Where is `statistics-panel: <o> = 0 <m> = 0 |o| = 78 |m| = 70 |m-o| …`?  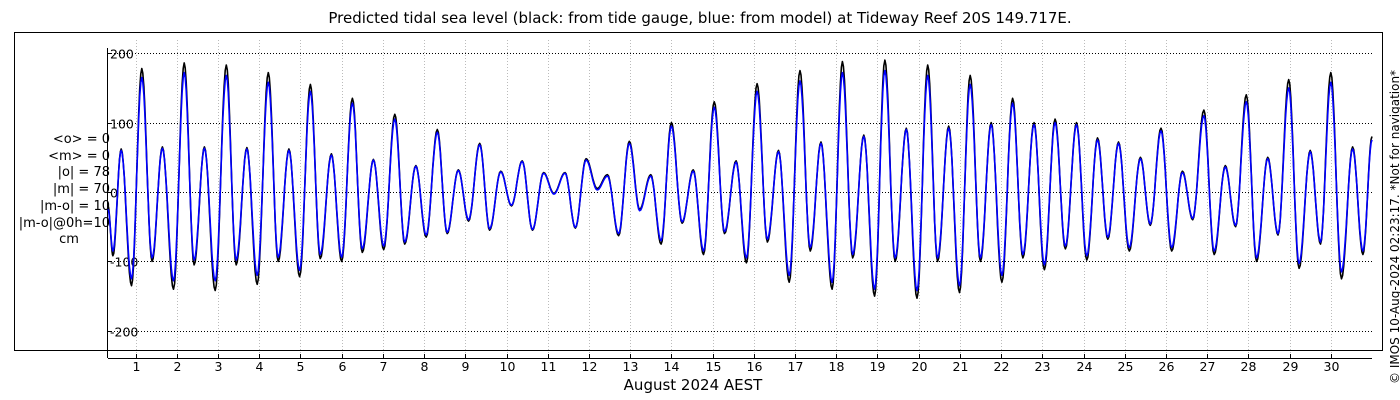
statistics-panel: <o> = 0 <m> = 0 |o| = 78 |m| = 70 |m-o| … is located at coordinates (59, 190).